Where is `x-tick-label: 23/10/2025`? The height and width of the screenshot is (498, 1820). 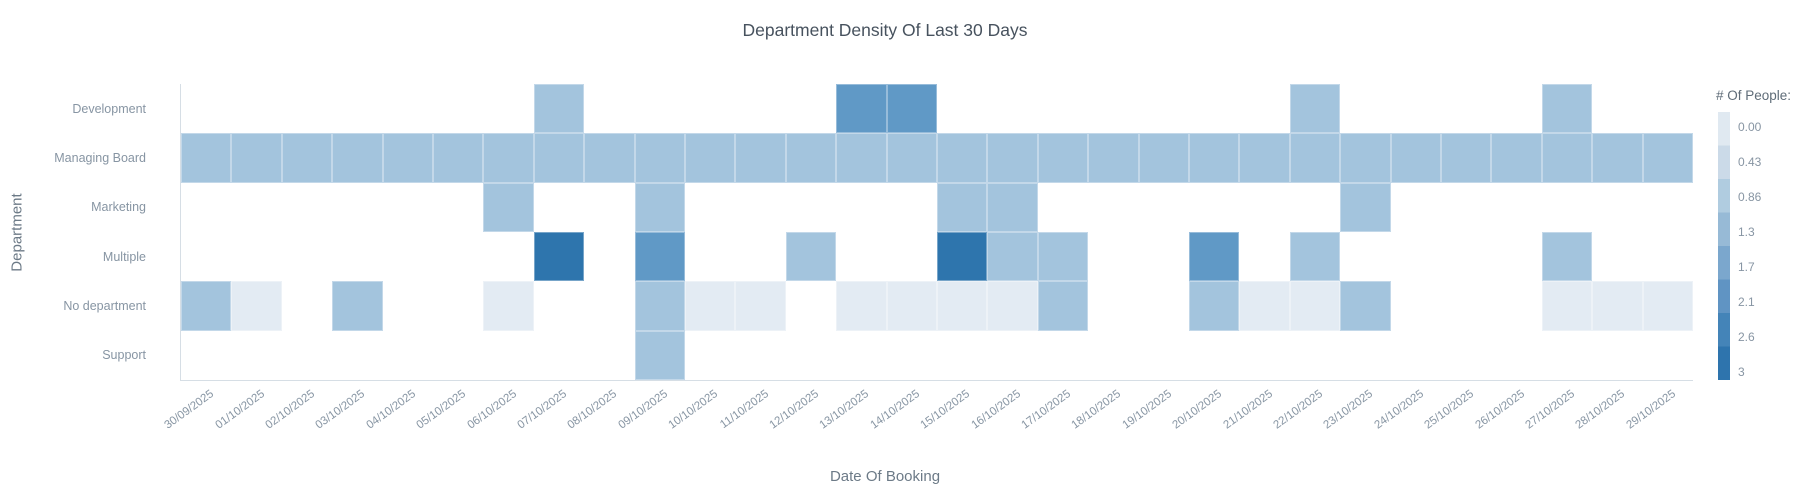
x-tick-label: 23/10/2025 is located at coordinates (1348, 410).